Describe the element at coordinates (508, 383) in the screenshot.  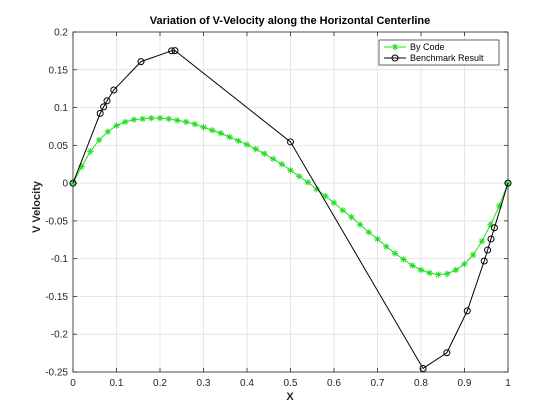
I see `x-tick-label: 1` at that location.